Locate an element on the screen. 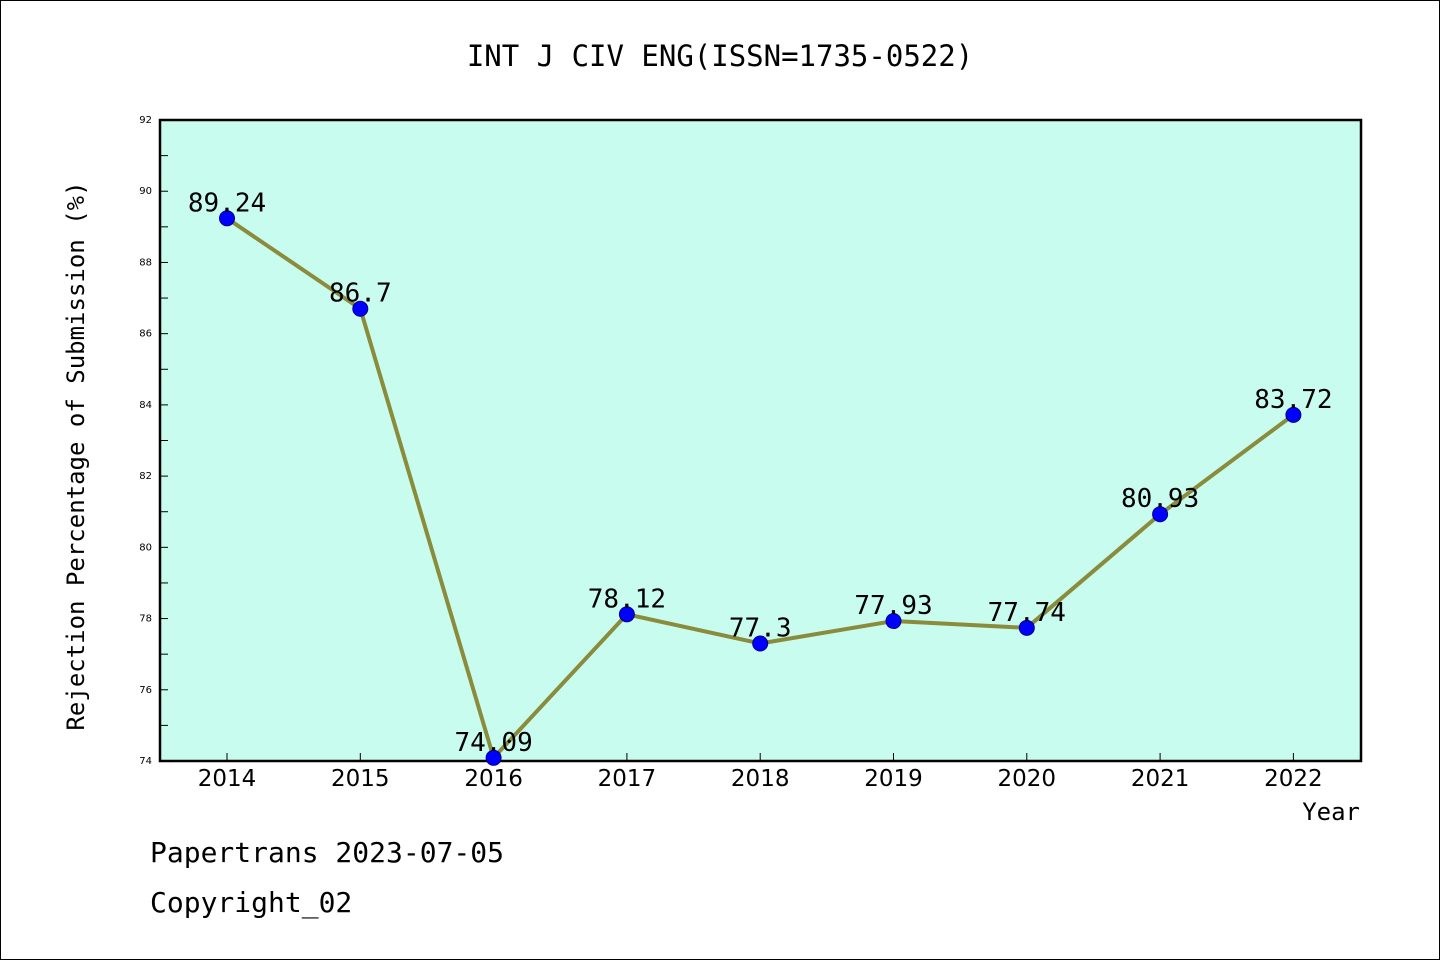 The width and height of the screenshot is (1440, 960). x-axis-label: Year is located at coordinates (1331, 812).